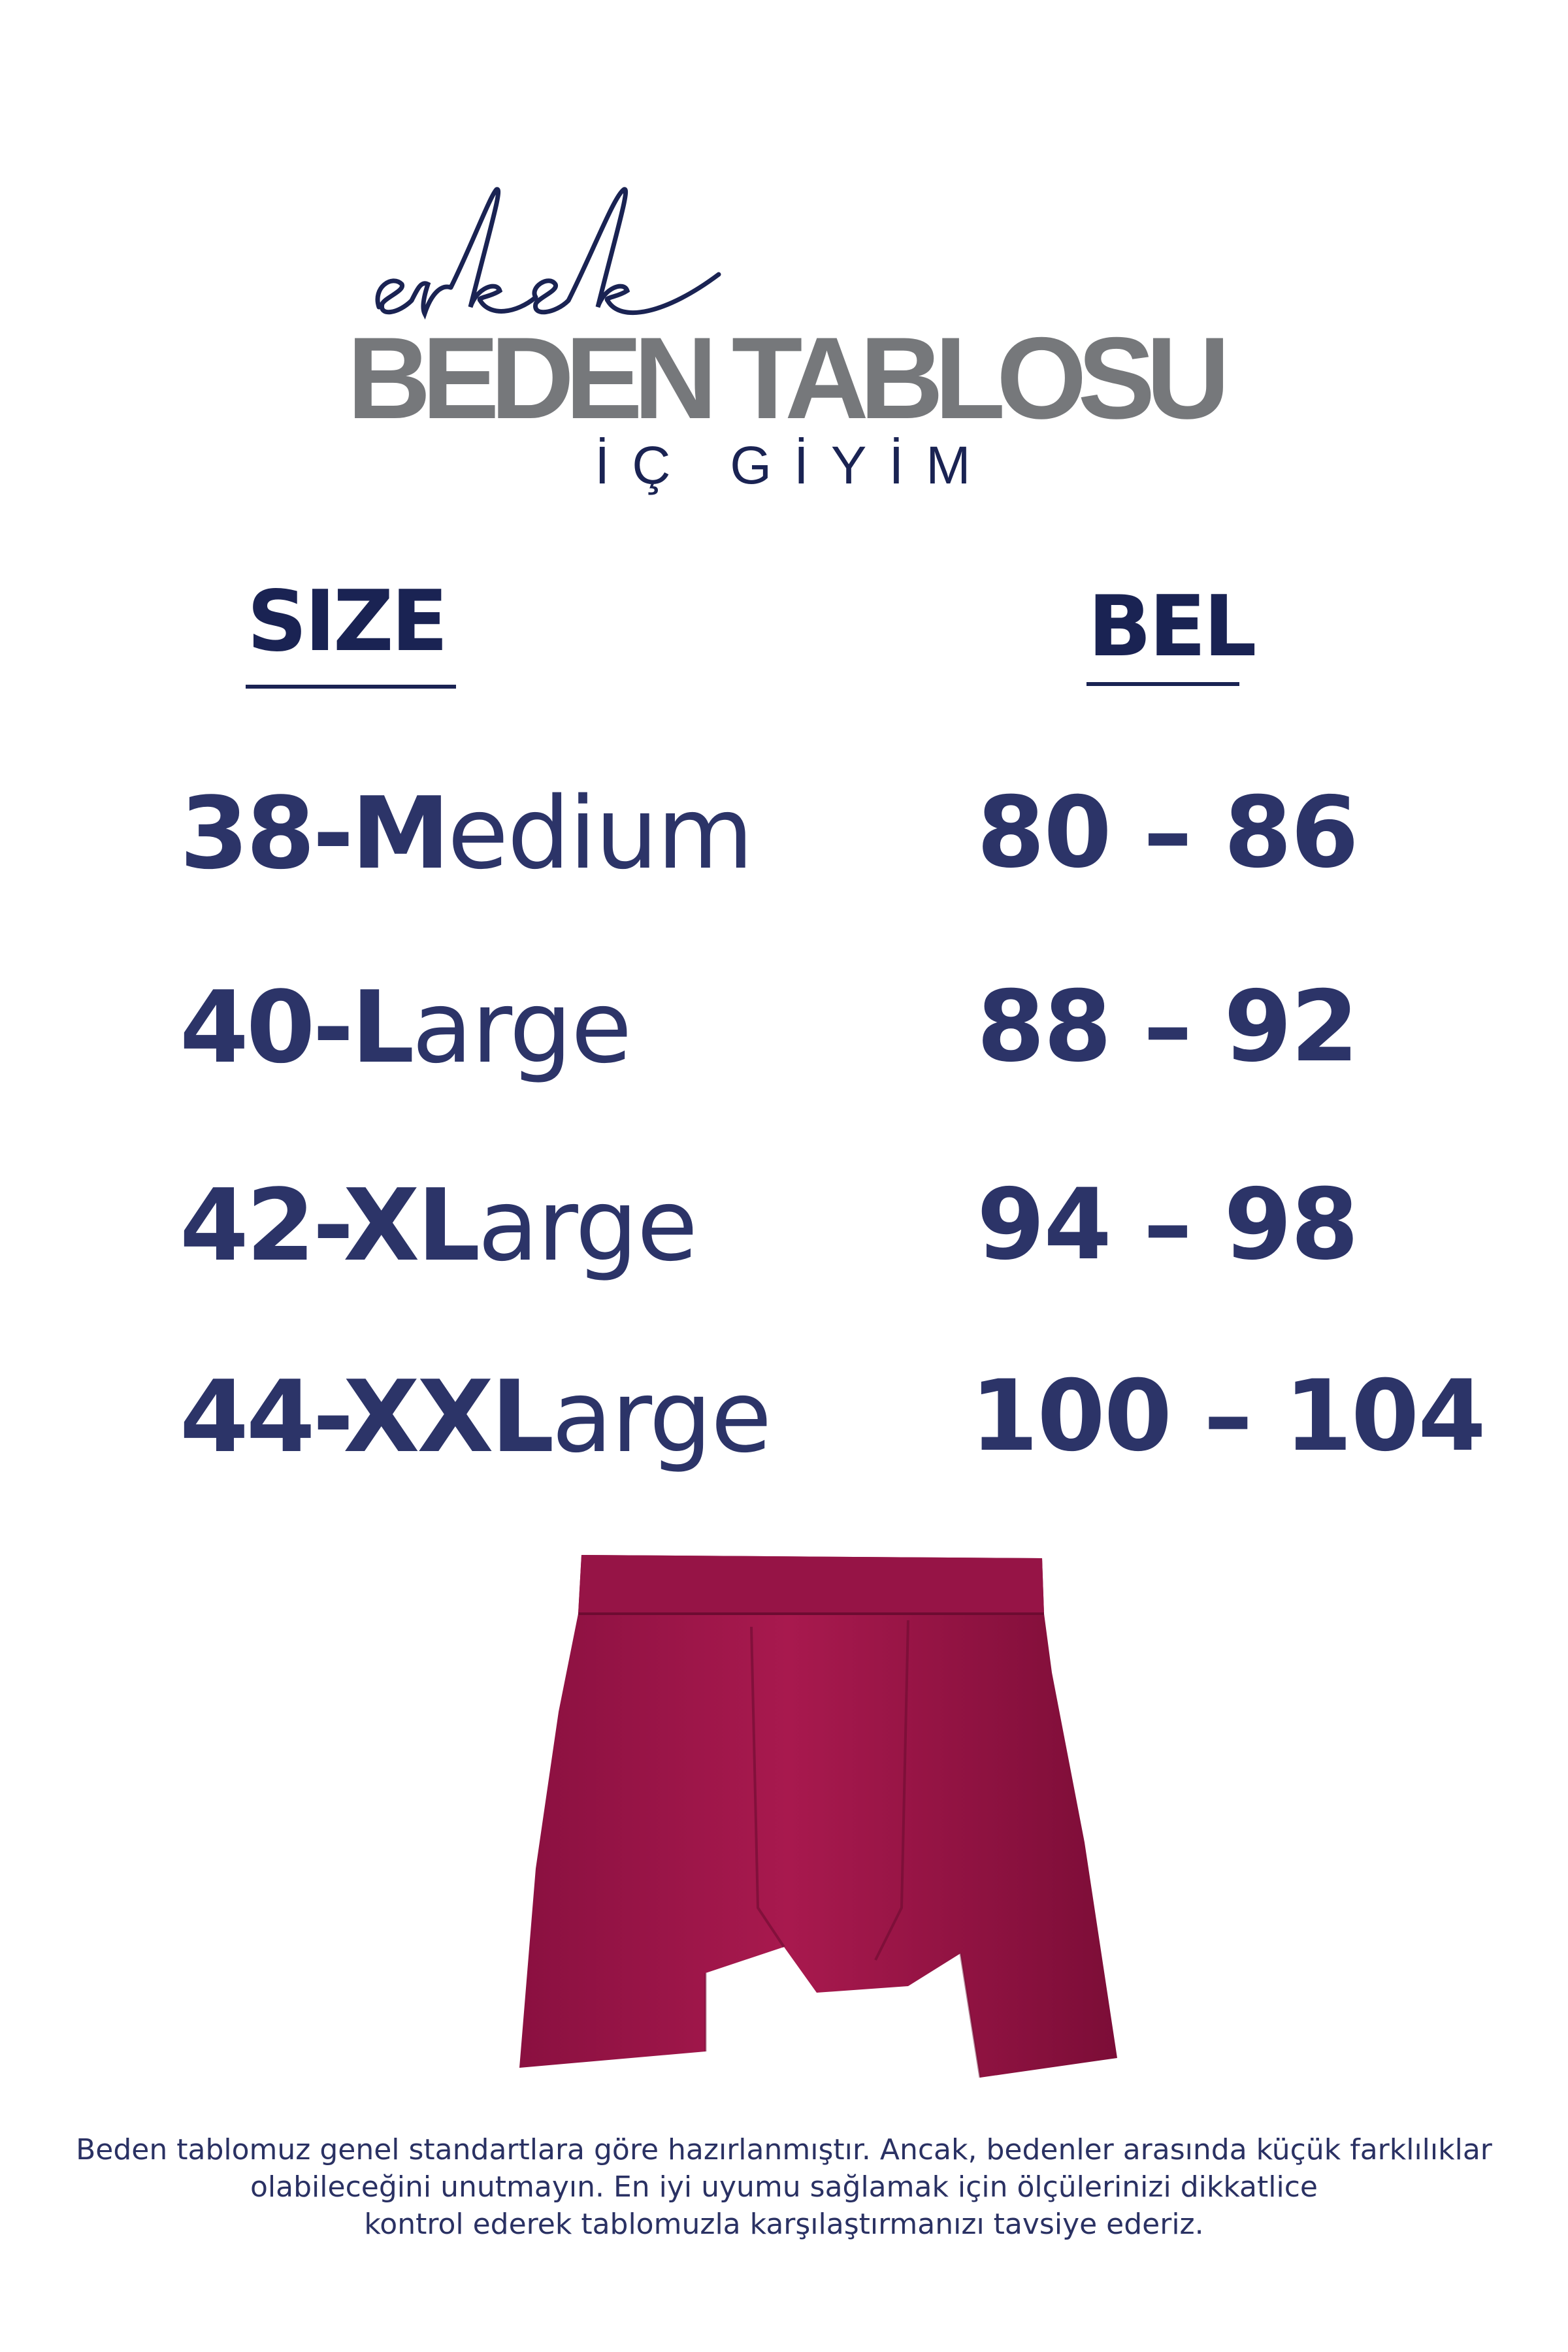 Image resolution: width=1568 pixels, height=2352 pixels. Describe the element at coordinates (1168, 833) in the screenshot. I see `waist-value-medium: 80 – 86` at that location.